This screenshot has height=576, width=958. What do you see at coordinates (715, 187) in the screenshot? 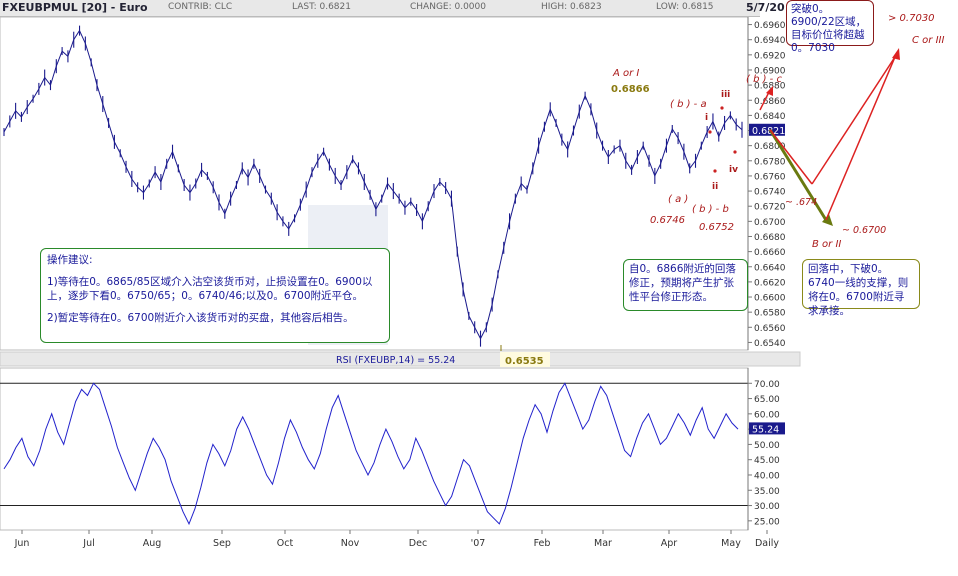
I see `wave-ii: ii` at bounding box center [715, 187].